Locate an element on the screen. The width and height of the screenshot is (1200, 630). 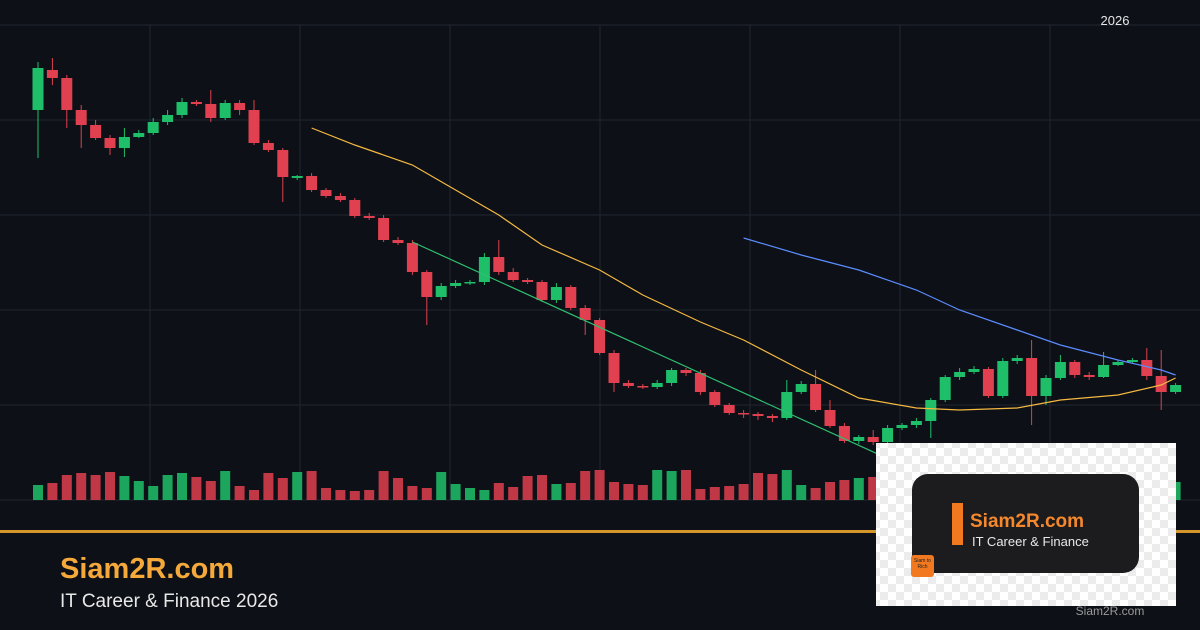
badge-logo is located at coordinates (922, 566).